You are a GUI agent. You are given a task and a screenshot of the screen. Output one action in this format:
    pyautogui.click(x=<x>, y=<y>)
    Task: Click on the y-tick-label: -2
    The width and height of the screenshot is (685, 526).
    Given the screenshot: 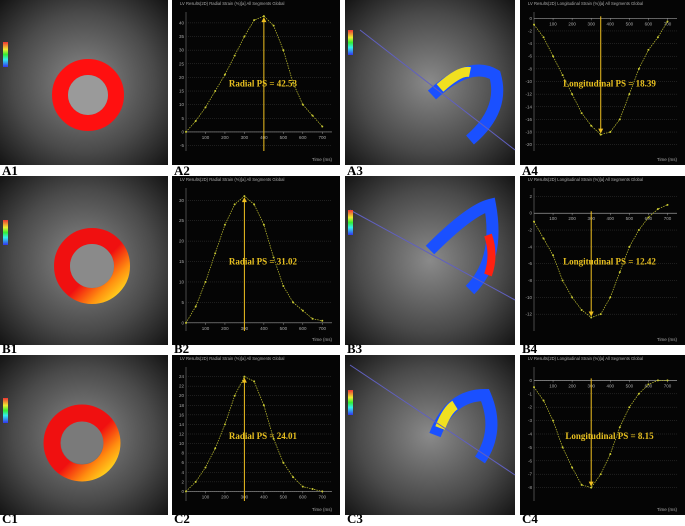 What is the action you would take?
    pyautogui.click(x=530, y=230)
    